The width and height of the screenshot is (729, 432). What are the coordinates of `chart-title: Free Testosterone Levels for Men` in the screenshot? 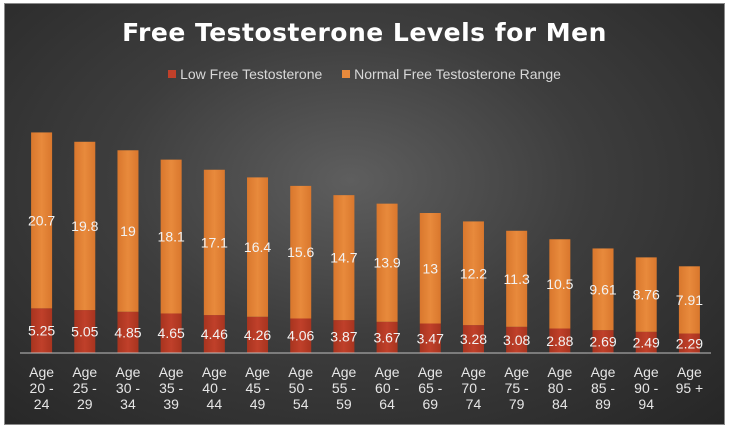 It's located at (364, 32).